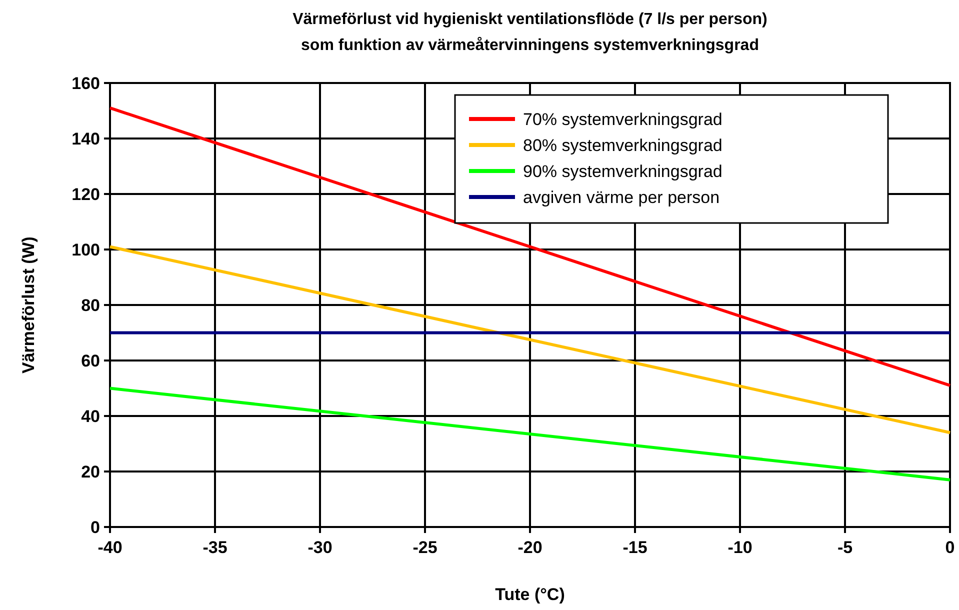  What do you see at coordinates (28, 305) in the screenshot?
I see `y-axis-title: Värmeförlust (W)` at bounding box center [28, 305].